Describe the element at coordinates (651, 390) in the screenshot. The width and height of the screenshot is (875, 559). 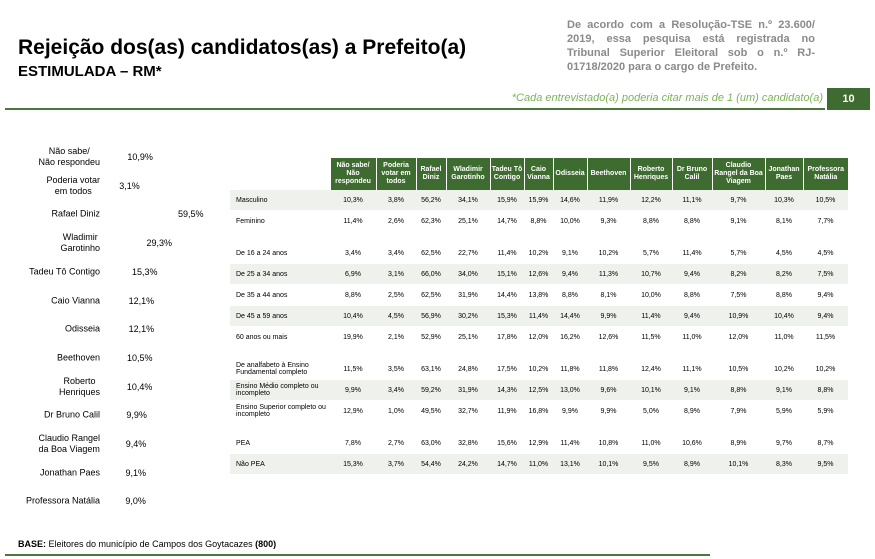
I see `cell: 10,1%` at that location.